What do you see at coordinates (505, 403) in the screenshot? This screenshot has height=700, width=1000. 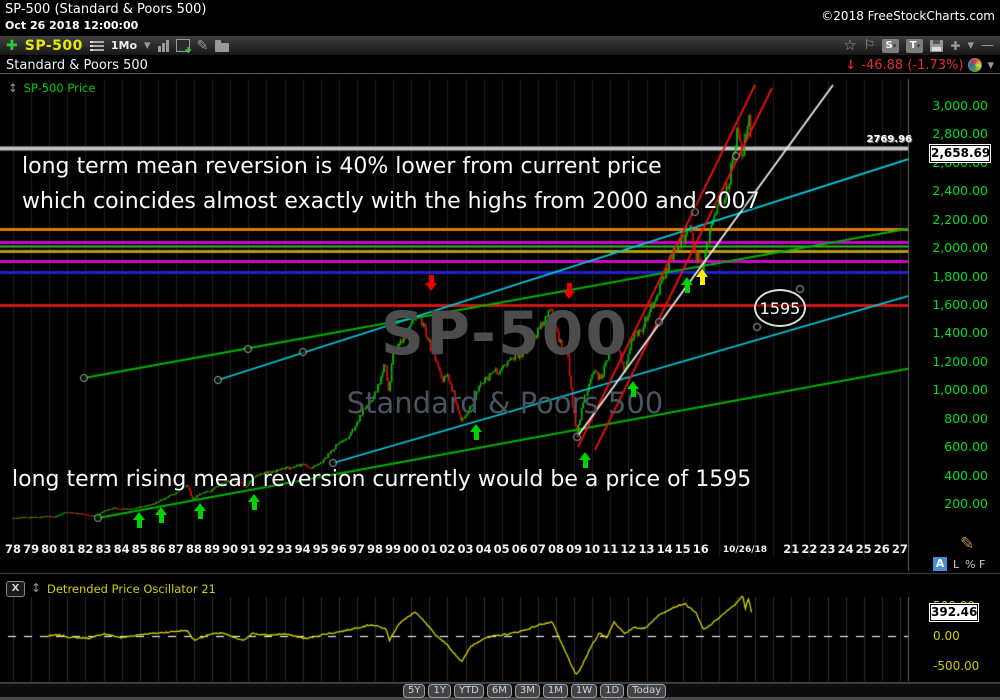 I see `watermark-name: Standard & Poors 500` at bounding box center [505, 403].